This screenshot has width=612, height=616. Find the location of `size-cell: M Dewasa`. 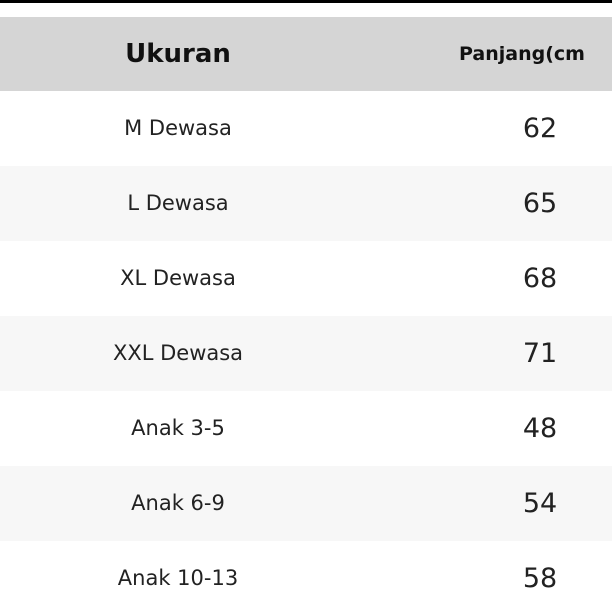

size-cell: M Dewasa is located at coordinates (178, 128).